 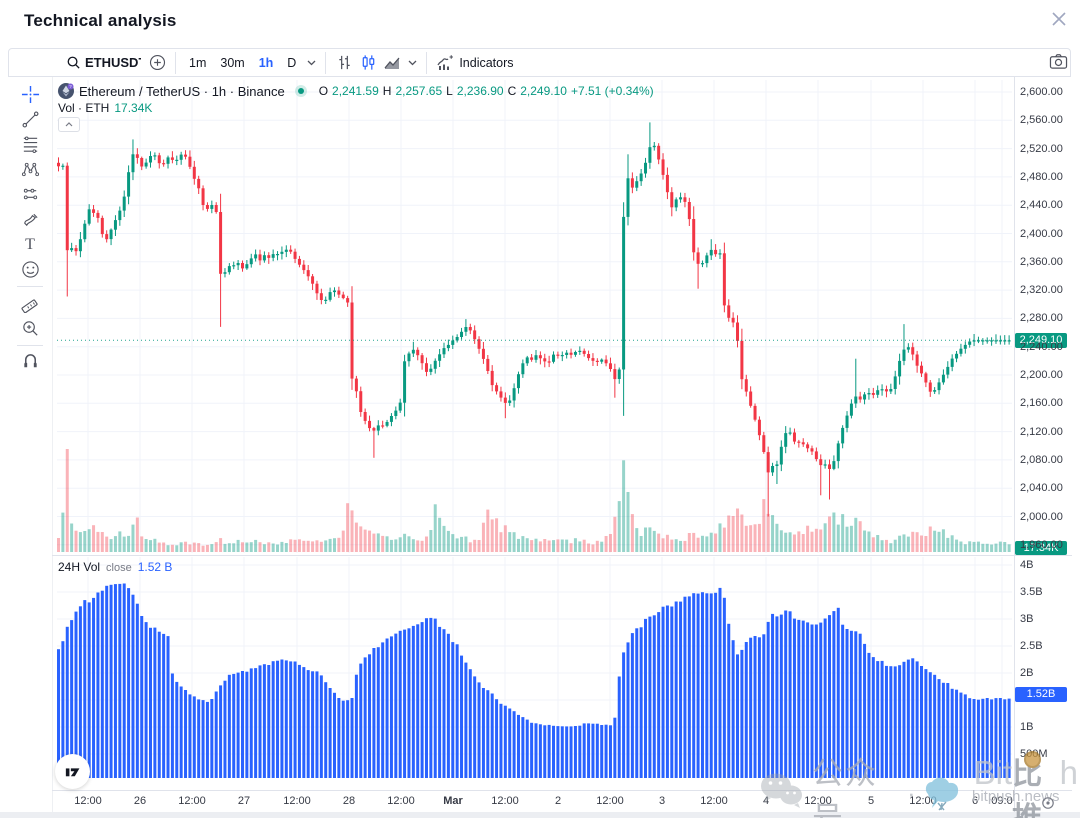 What do you see at coordinates (1041, 261) in the screenshot?
I see `price-tick-label: 2,360.00` at bounding box center [1041, 261].